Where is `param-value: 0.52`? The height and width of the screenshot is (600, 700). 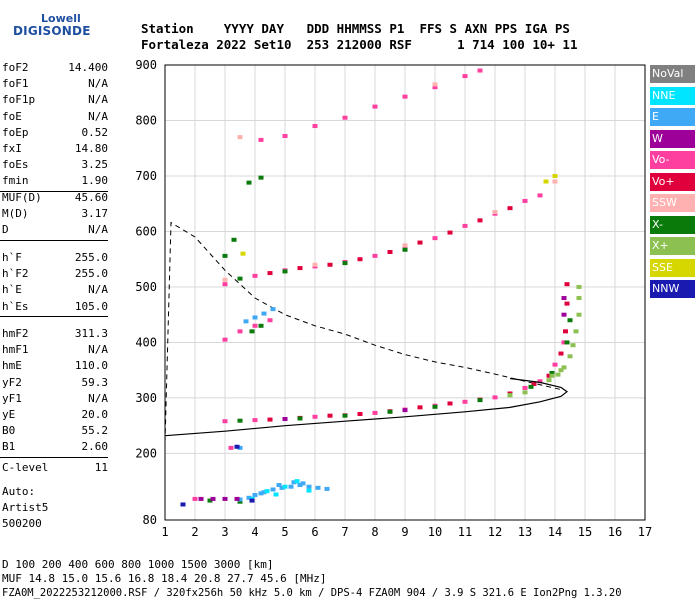
param-value: 0.52 is located at coordinates (95, 132).